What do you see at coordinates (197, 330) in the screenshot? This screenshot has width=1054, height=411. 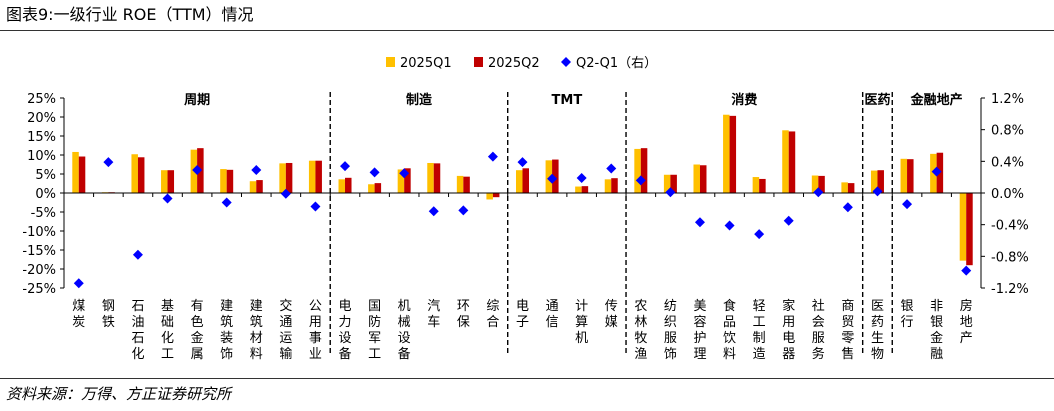 I see `category-label: 有色金属` at bounding box center [197, 330].